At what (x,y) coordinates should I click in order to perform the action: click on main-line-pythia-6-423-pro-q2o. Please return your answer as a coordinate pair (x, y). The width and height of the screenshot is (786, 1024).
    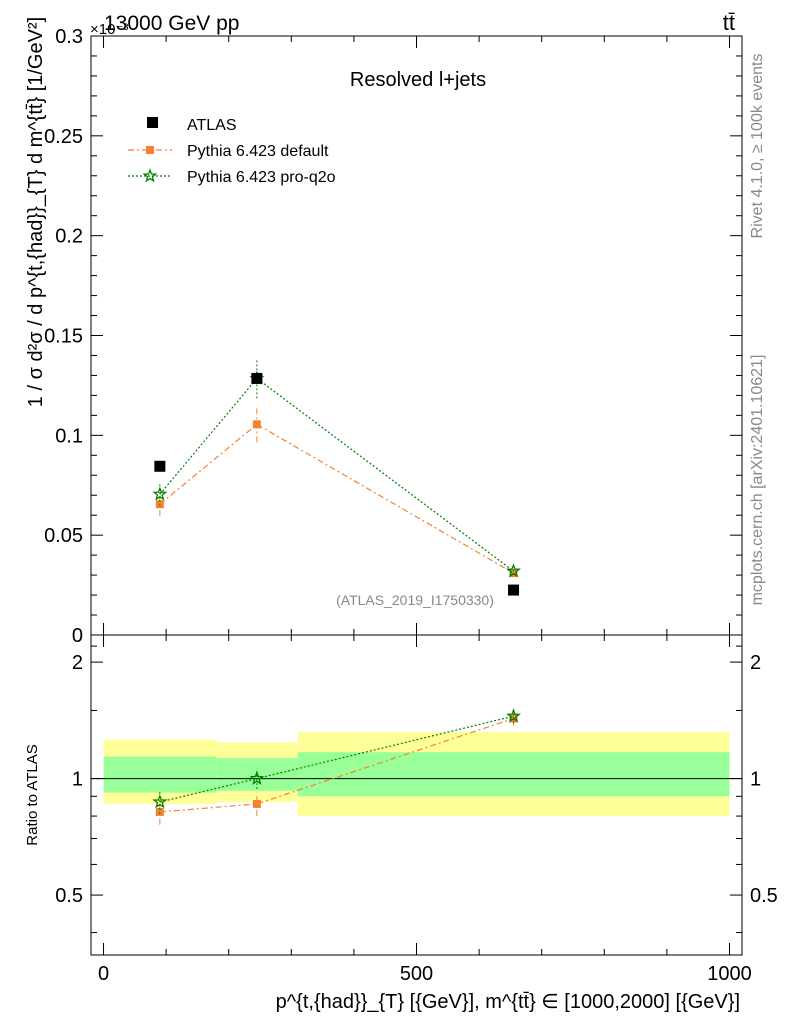
    Looking at the image, I should click on (336, 474).